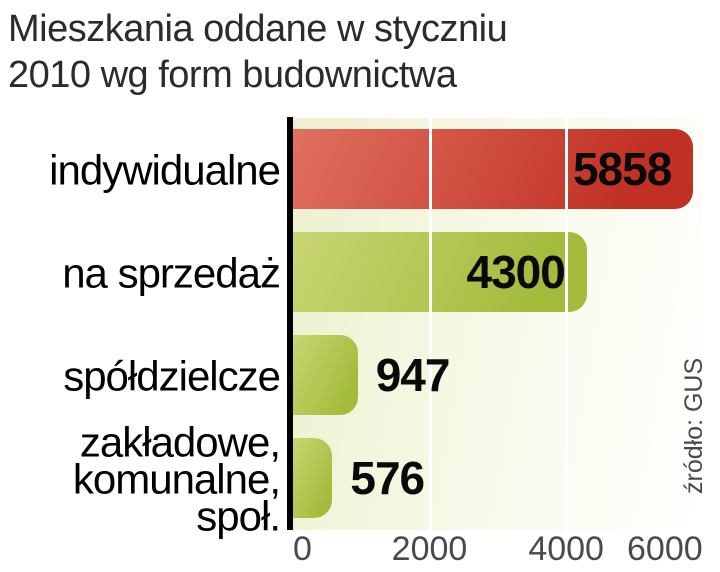  I want to click on value-label-indywidualne: 5858, so click(622, 169).